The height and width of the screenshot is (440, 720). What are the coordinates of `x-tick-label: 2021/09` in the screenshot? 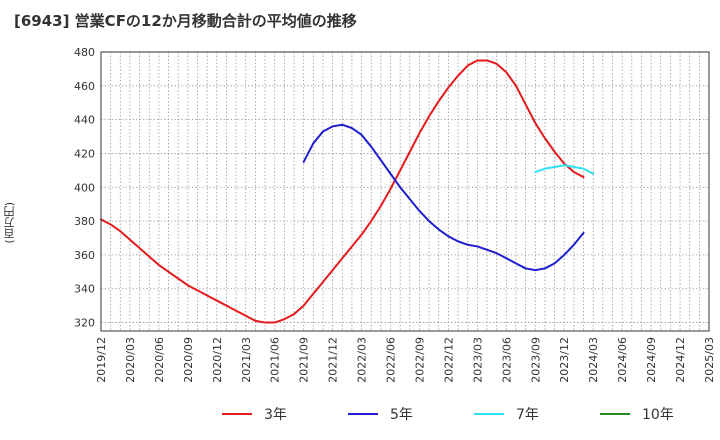 It's located at (304, 360).